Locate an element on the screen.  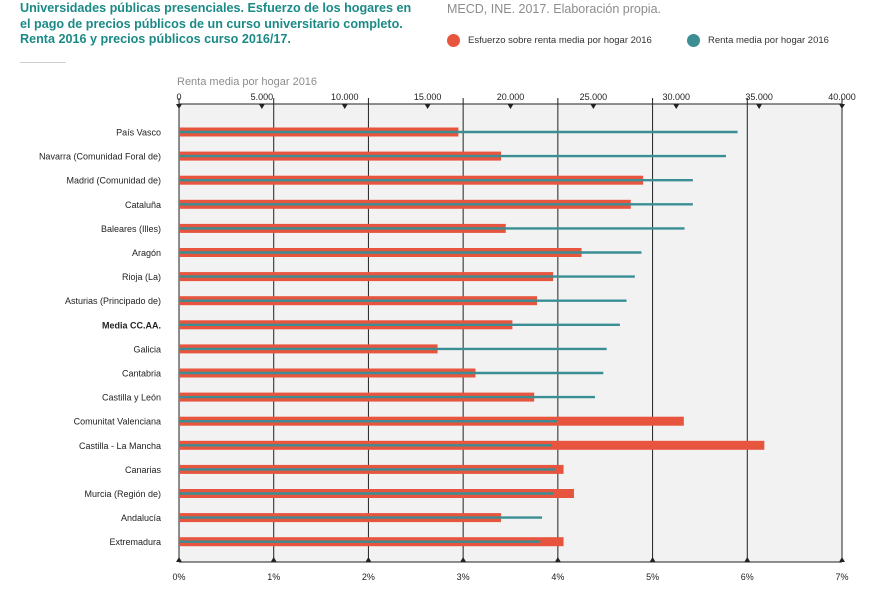
top-tick-label: 5.000 is located at coordinates (262, 97).